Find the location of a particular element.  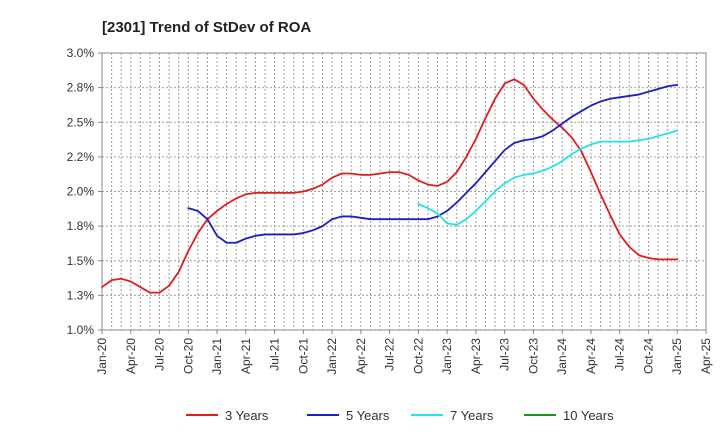

x-tick-label: Oct-24 is located at coordinates (648, 356).